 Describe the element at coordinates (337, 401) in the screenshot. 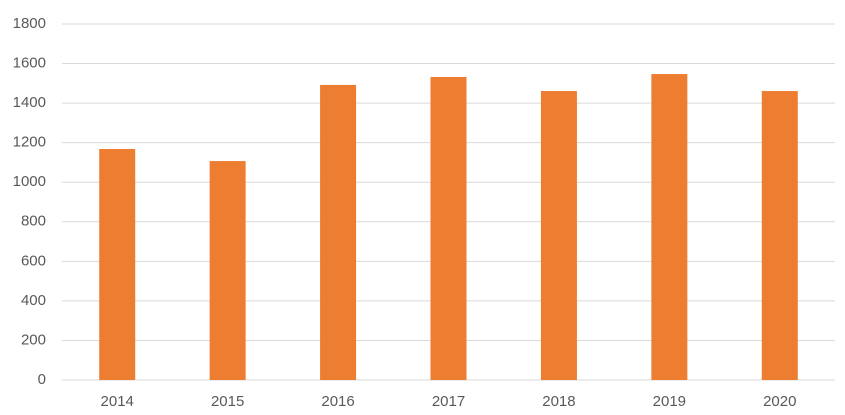

I see `x-tick-label: 2016` at that location.